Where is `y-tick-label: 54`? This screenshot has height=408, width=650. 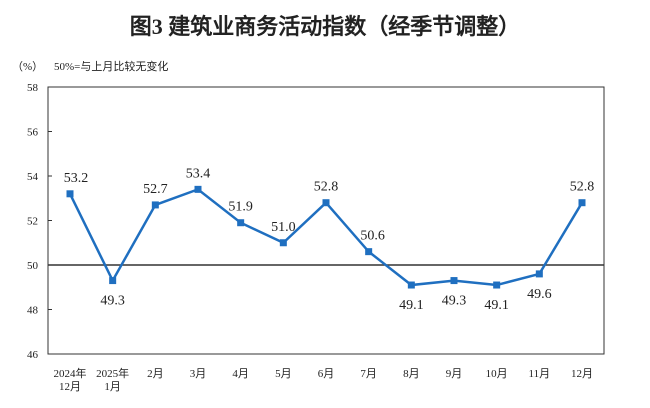
y-tick-label: 54 is located at coordinates (33, 177).